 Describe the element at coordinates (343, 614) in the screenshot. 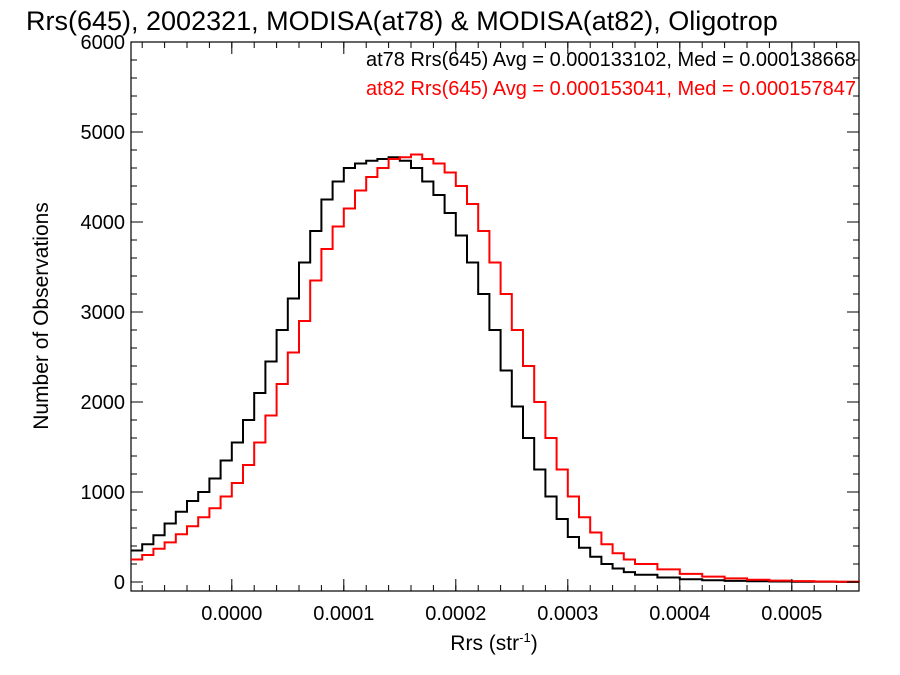

I see `x-tick-label: 0.0001` at that location.